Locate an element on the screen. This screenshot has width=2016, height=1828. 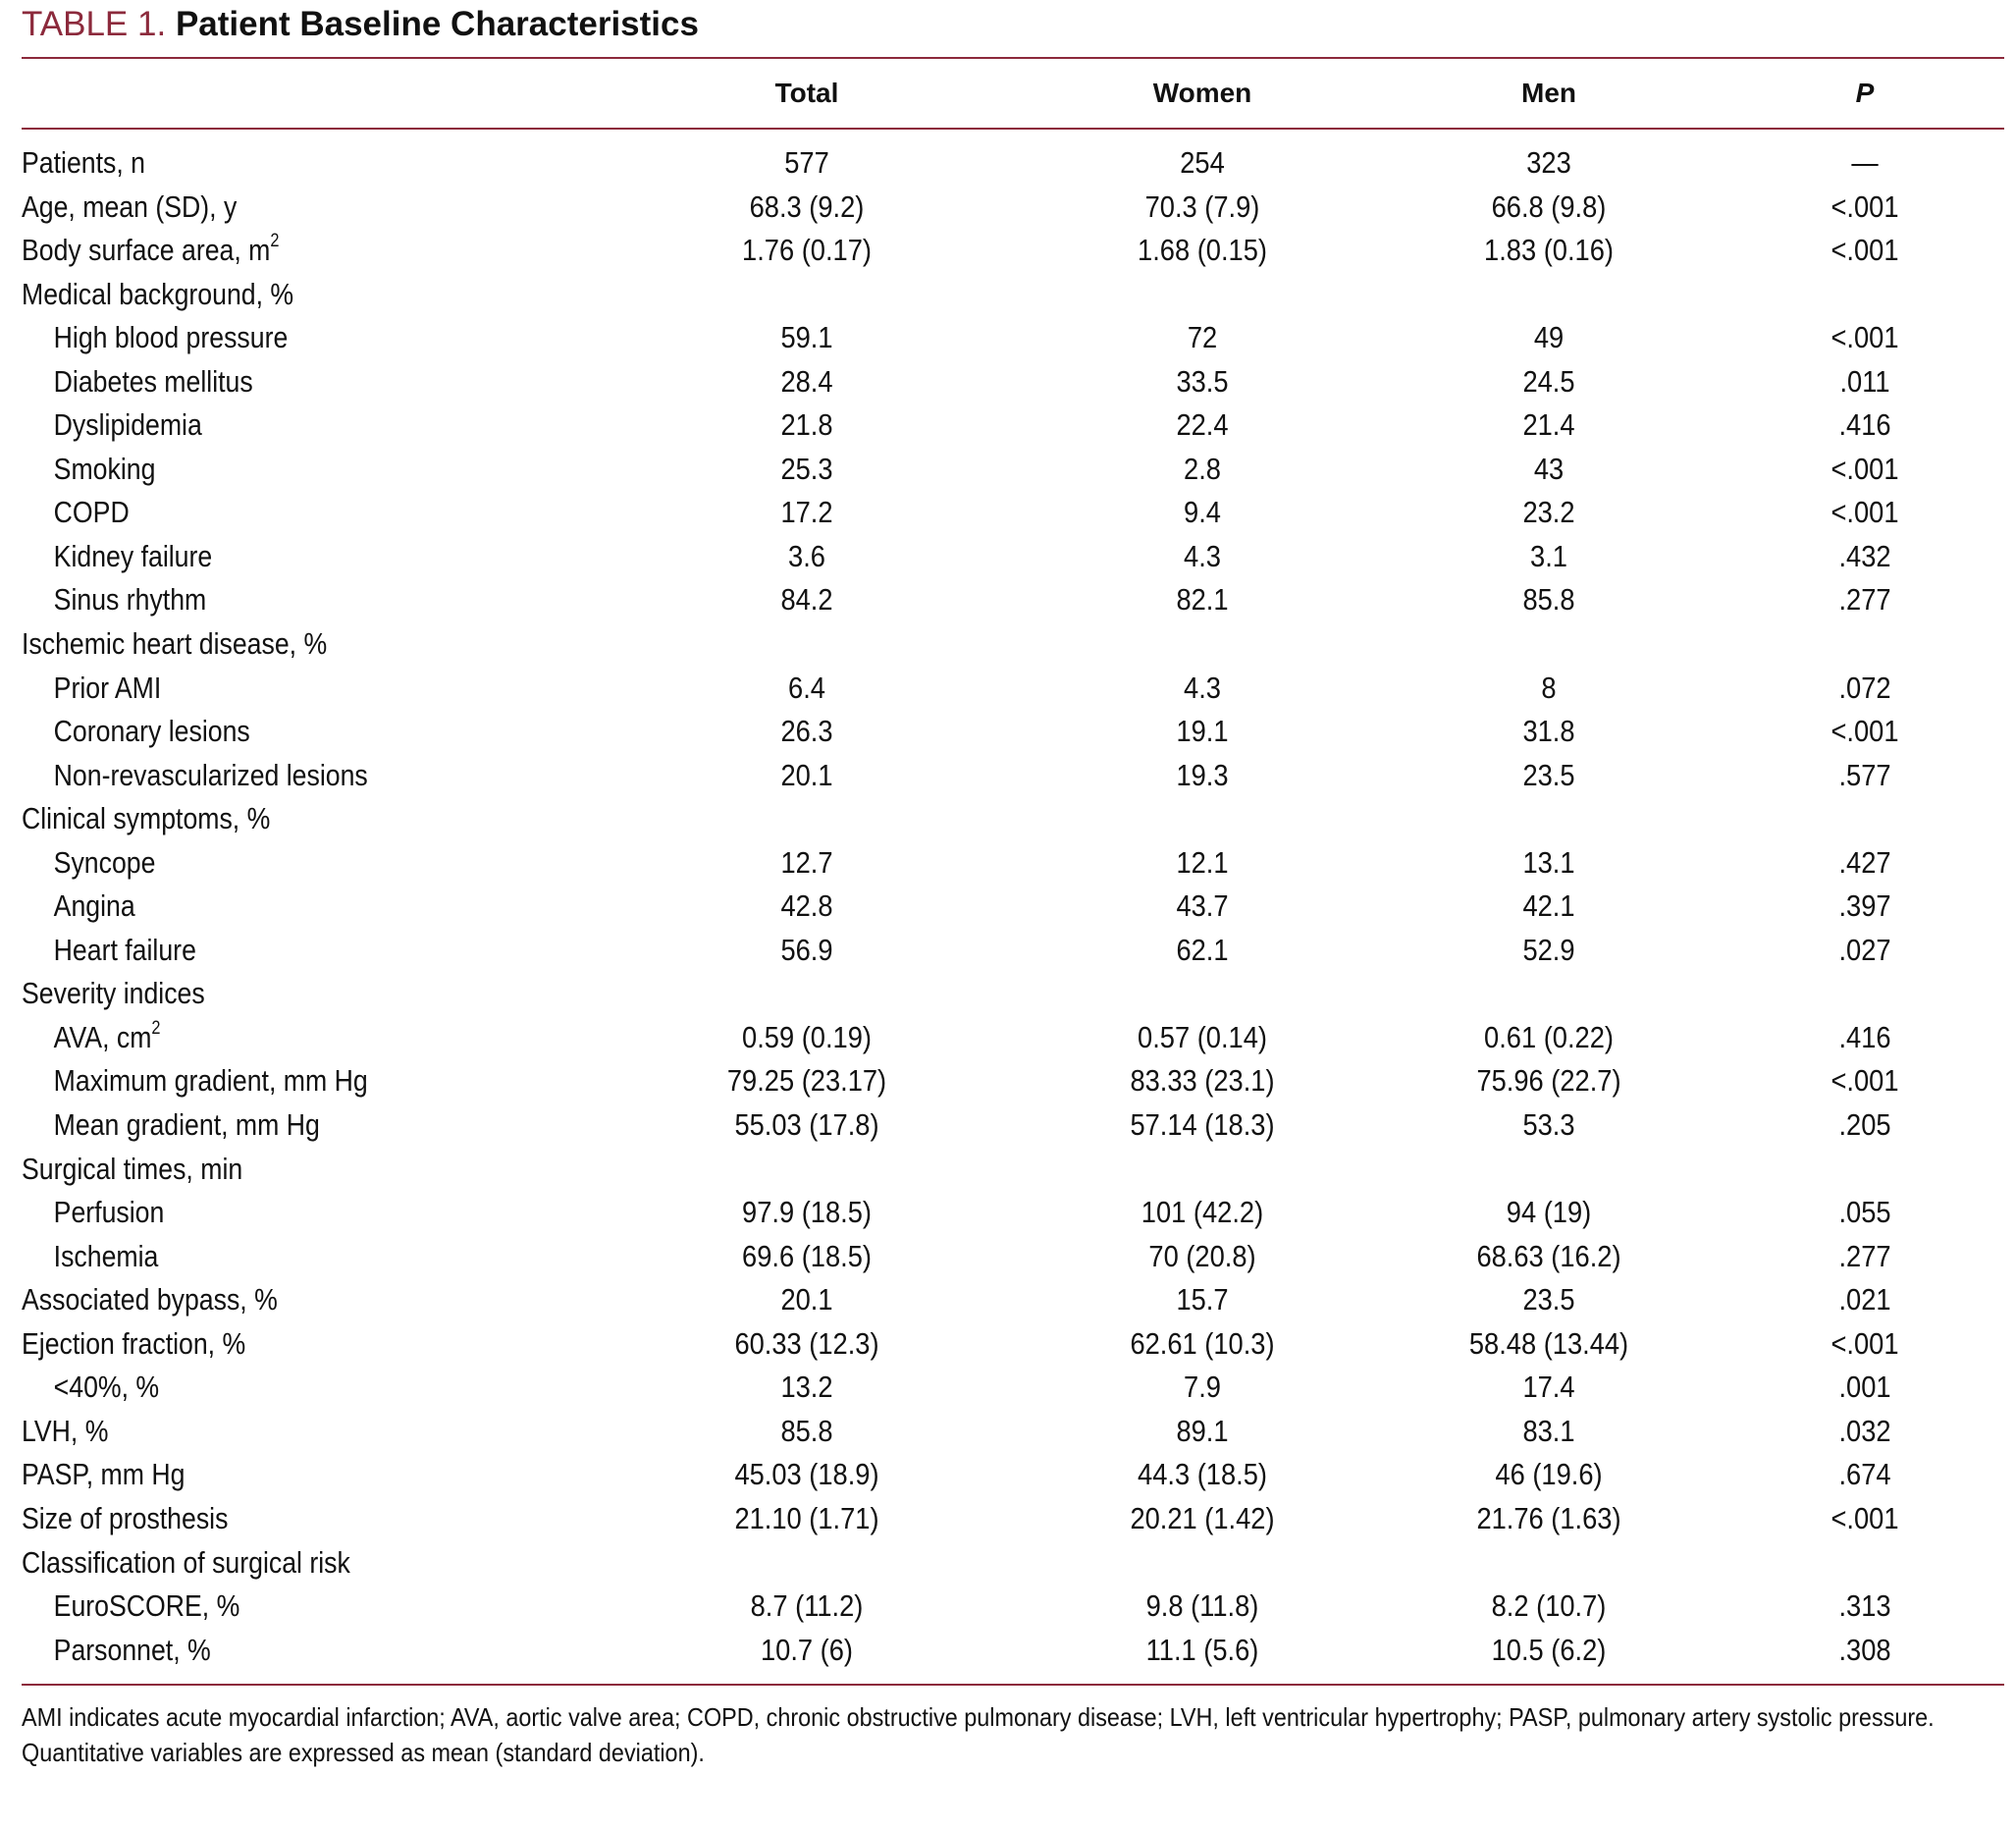
cell-total: 3.6 is located at coordinates (806, 555).